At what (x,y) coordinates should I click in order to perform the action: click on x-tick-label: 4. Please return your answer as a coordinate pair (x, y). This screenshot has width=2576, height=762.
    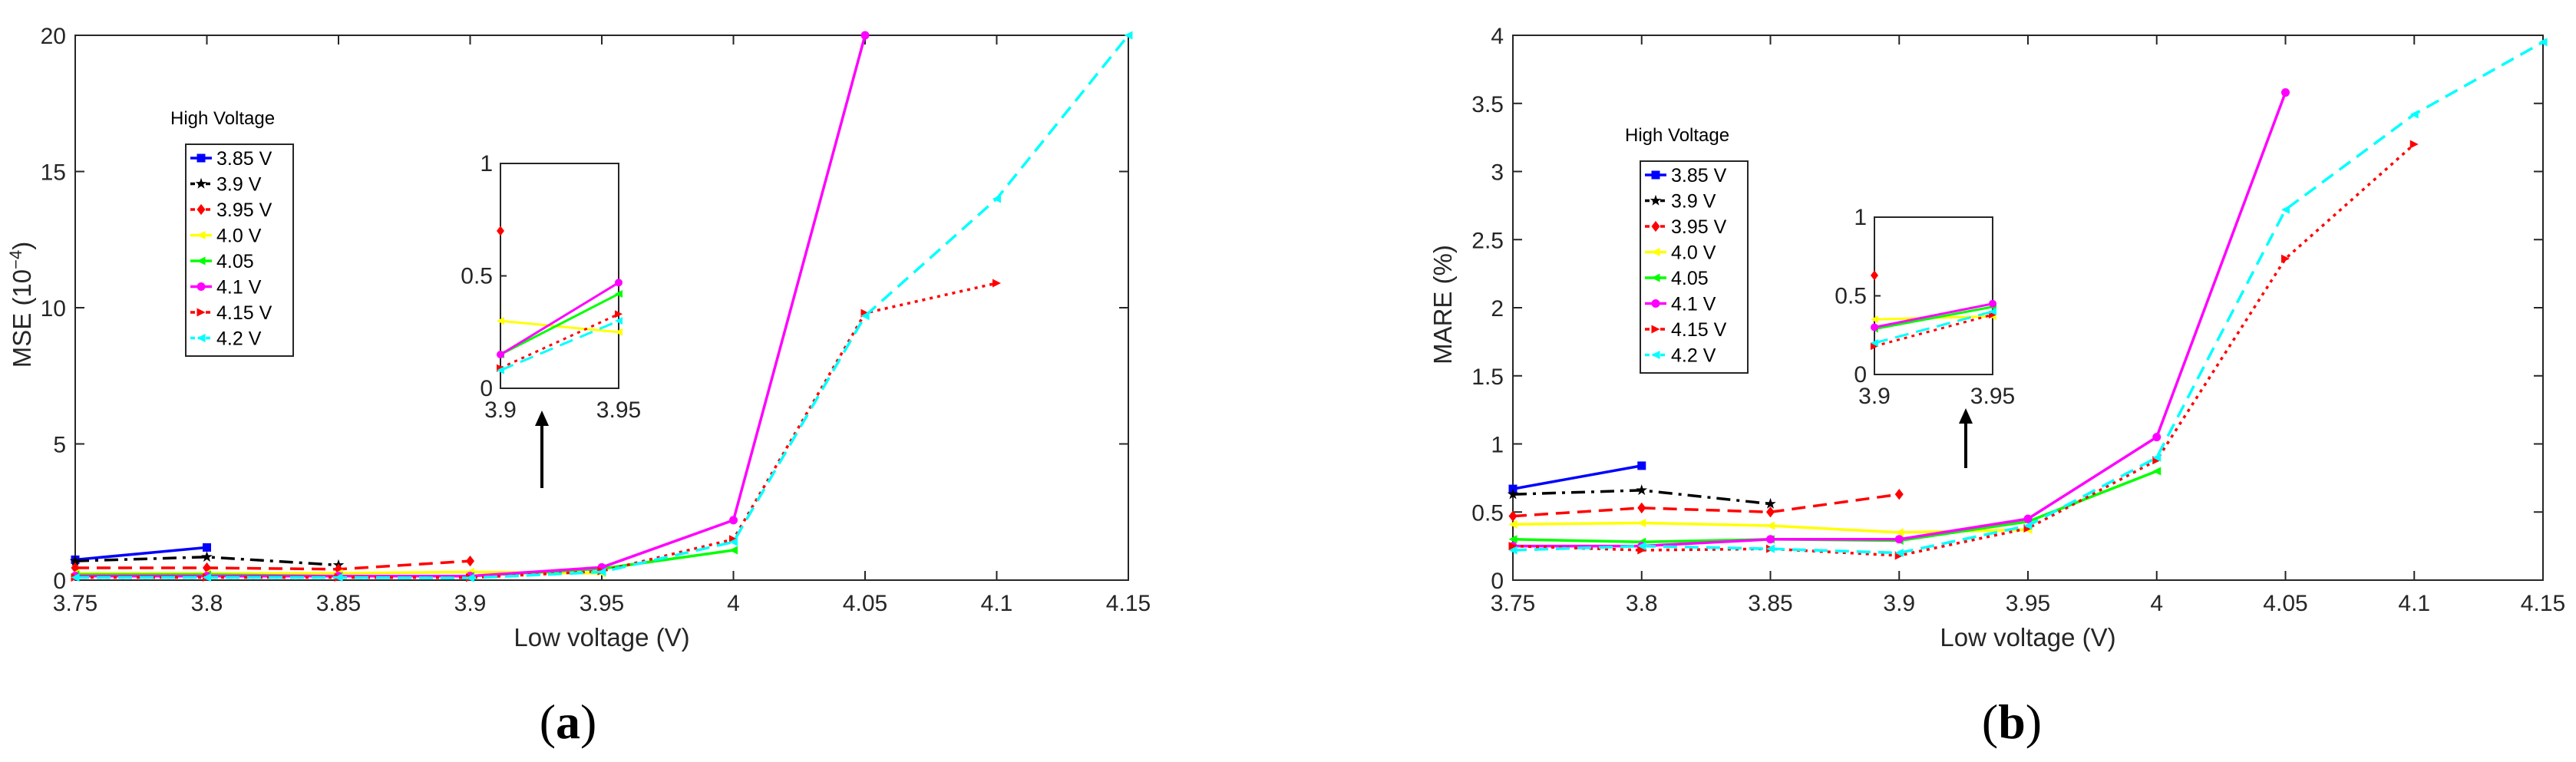
    Looking at the image, I should click on (733, 603).